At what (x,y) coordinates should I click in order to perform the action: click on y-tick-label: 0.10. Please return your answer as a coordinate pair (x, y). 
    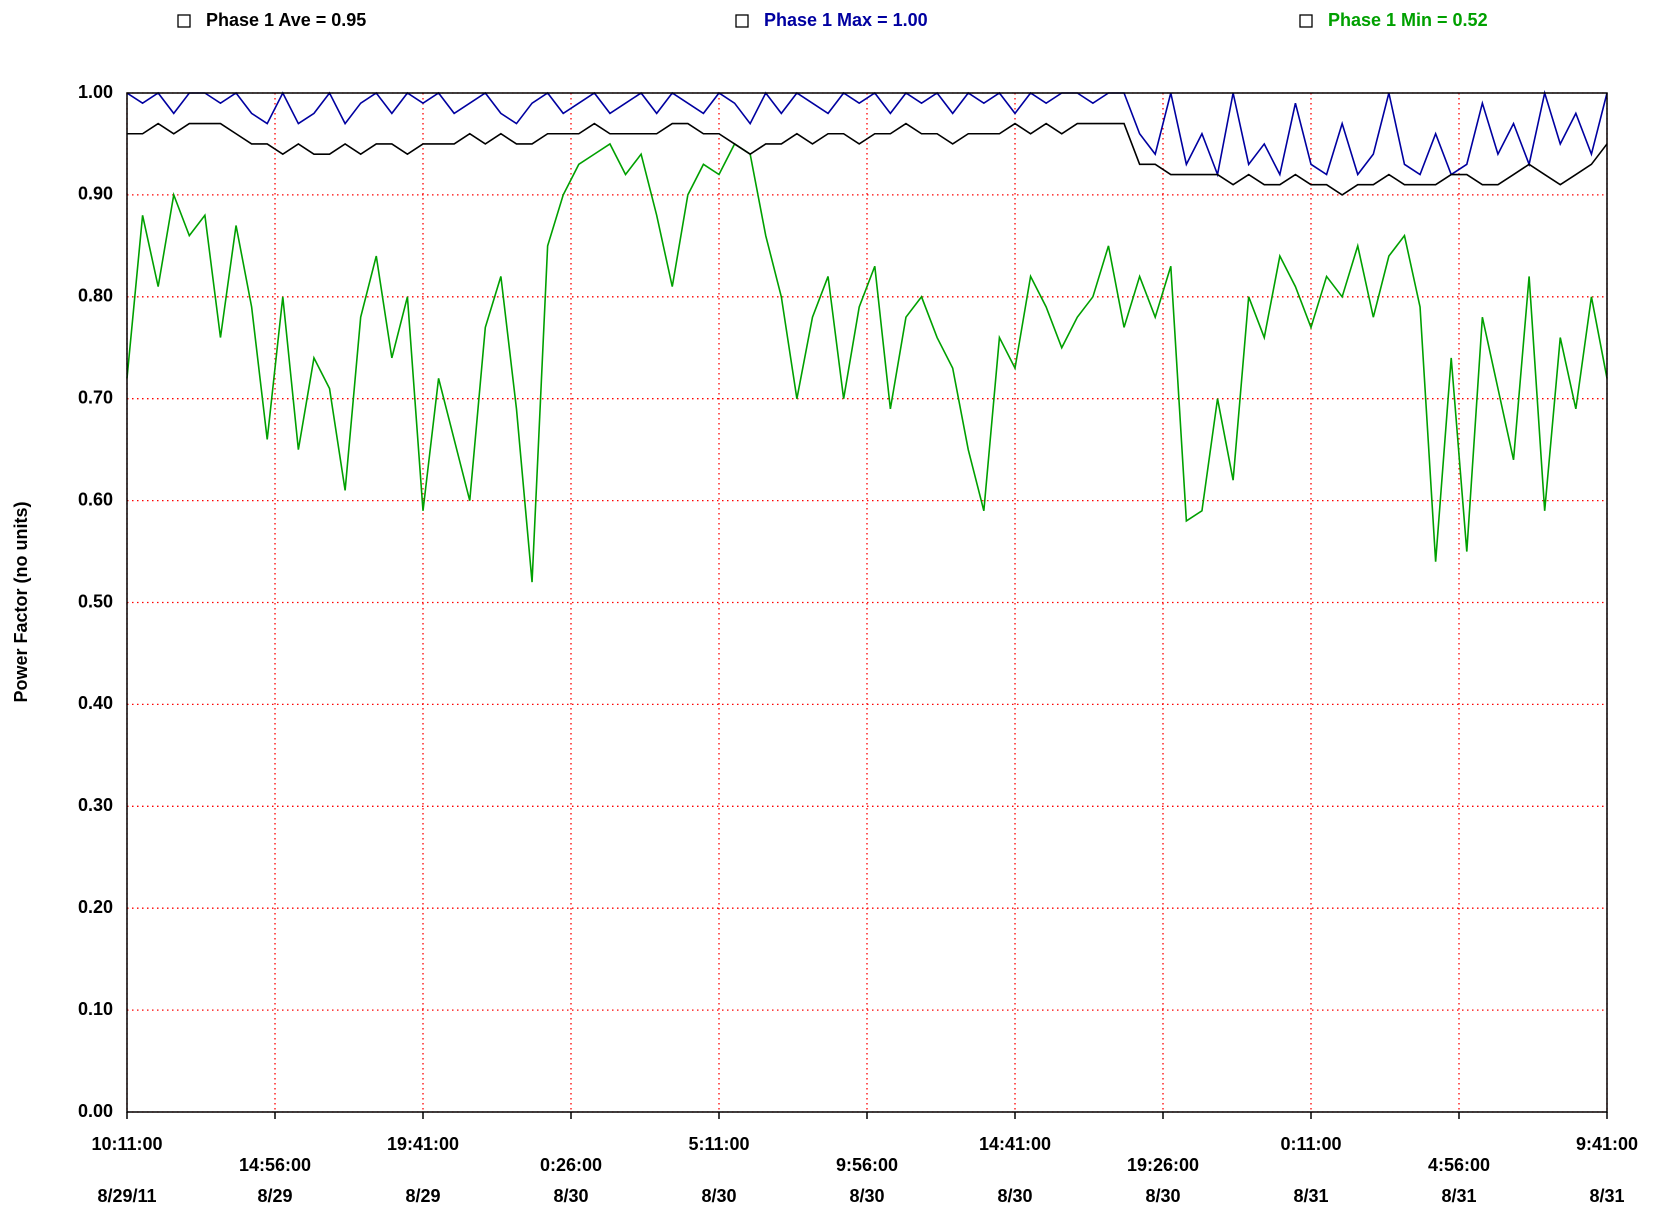
    Looking at the image, I should click on (95, 1009).